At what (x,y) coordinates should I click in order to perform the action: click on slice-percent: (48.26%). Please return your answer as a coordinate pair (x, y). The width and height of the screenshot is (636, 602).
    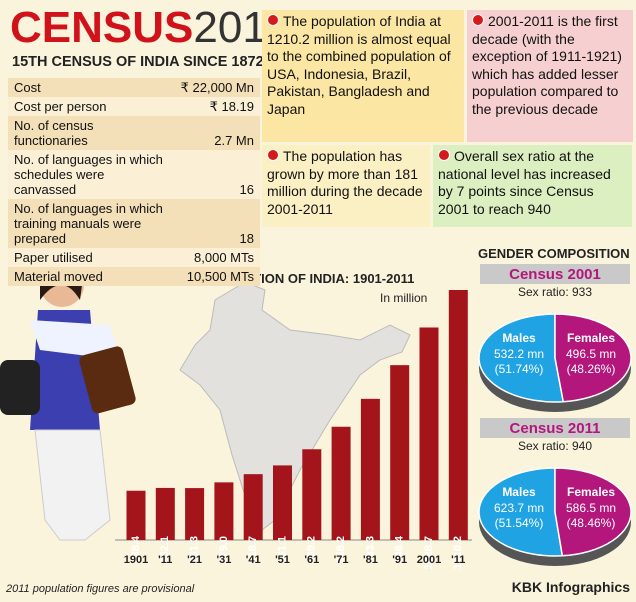
    Looking at the image, I should click on (591, 369).